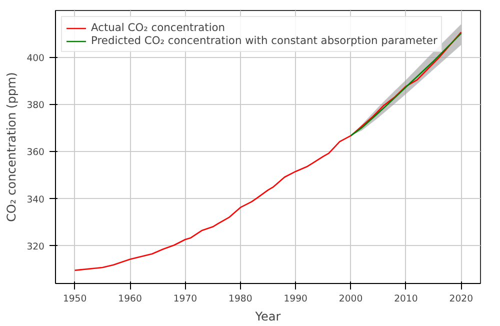  I want to click on x-tick-label: 1970, so click(185, 299).